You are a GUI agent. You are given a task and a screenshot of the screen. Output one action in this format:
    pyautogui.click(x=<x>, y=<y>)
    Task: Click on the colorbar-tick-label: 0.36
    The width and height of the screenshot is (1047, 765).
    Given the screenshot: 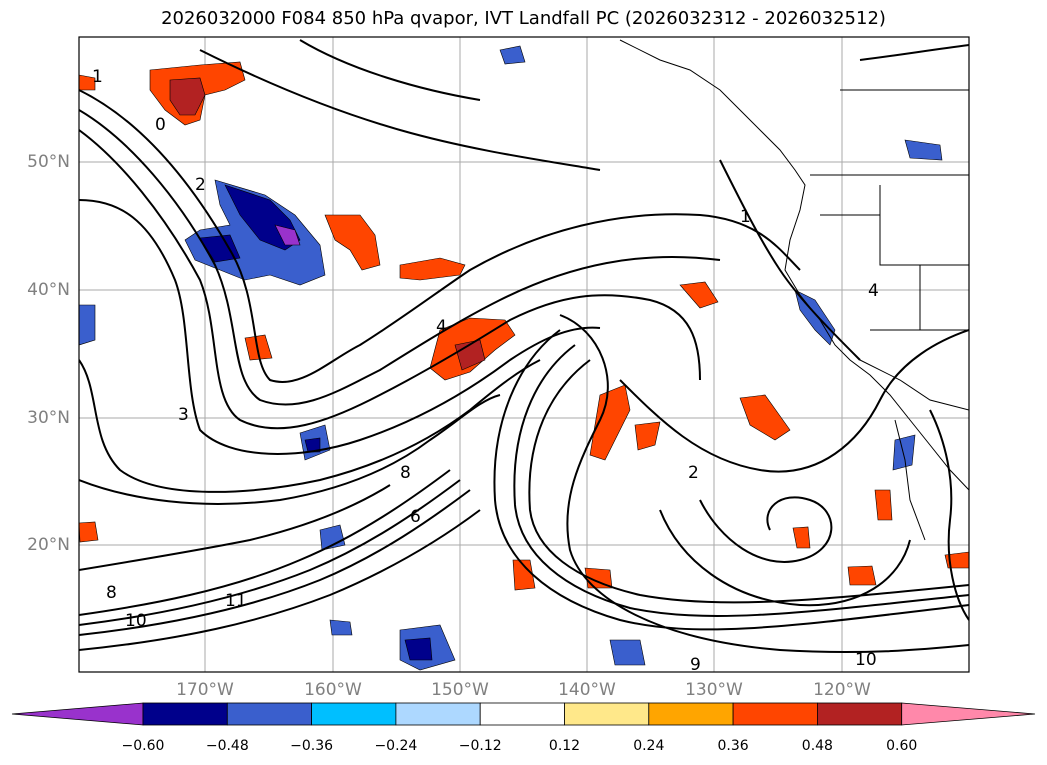 What is the action you would take?
    pyautogui.click(x=733, y=746)
    